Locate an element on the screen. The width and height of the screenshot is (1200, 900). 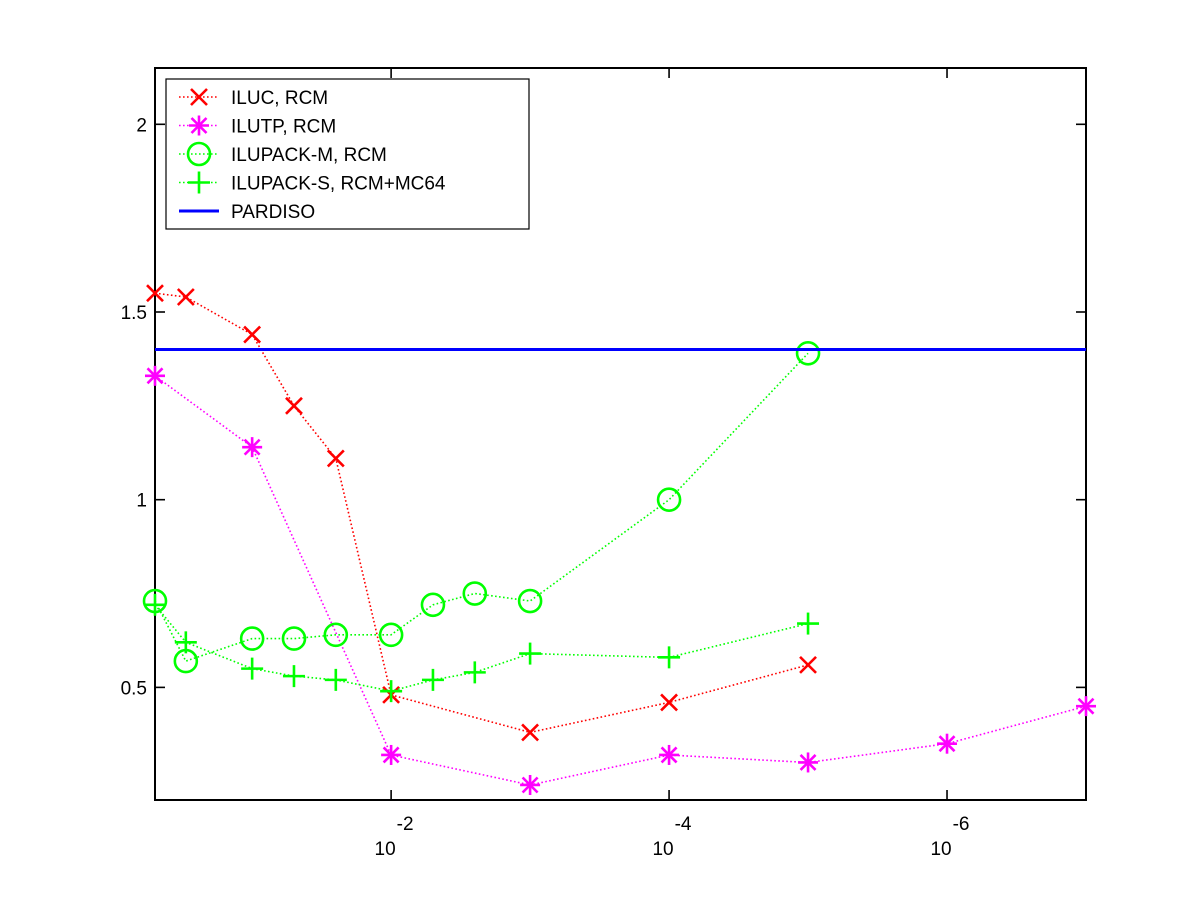
legend-label-3: ILUPACK-S, RCM+MC64 is located at coordinates (338, 184).